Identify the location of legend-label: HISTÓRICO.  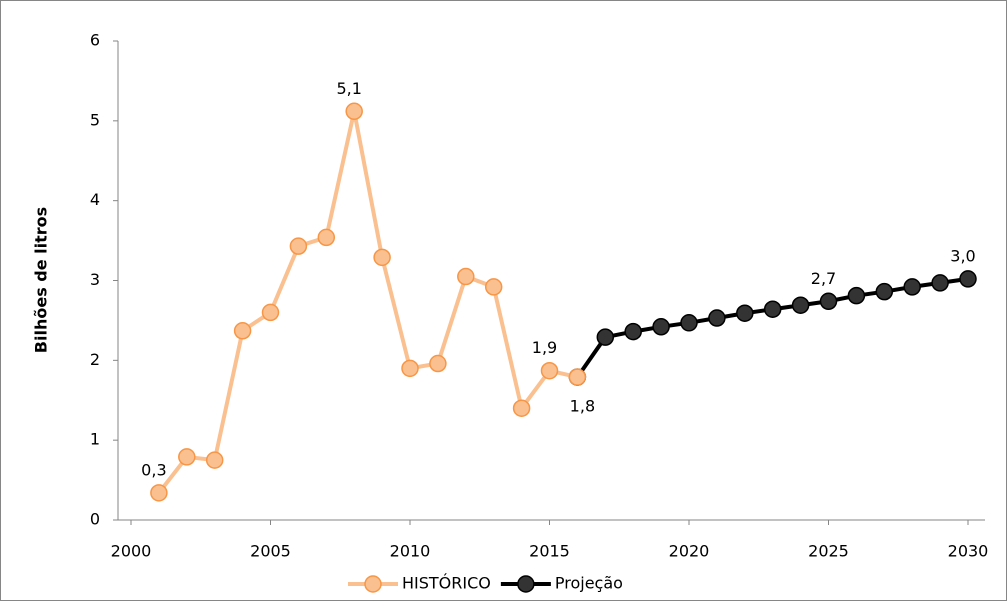
(446, 583).